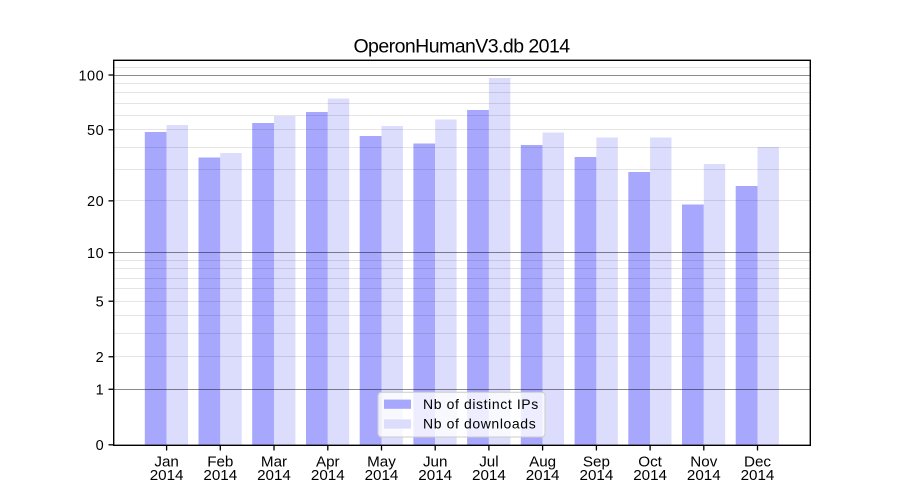 The width and height of the screenshot is (900, 500). I want to click on svg-text: Feb, so click(220, 462).